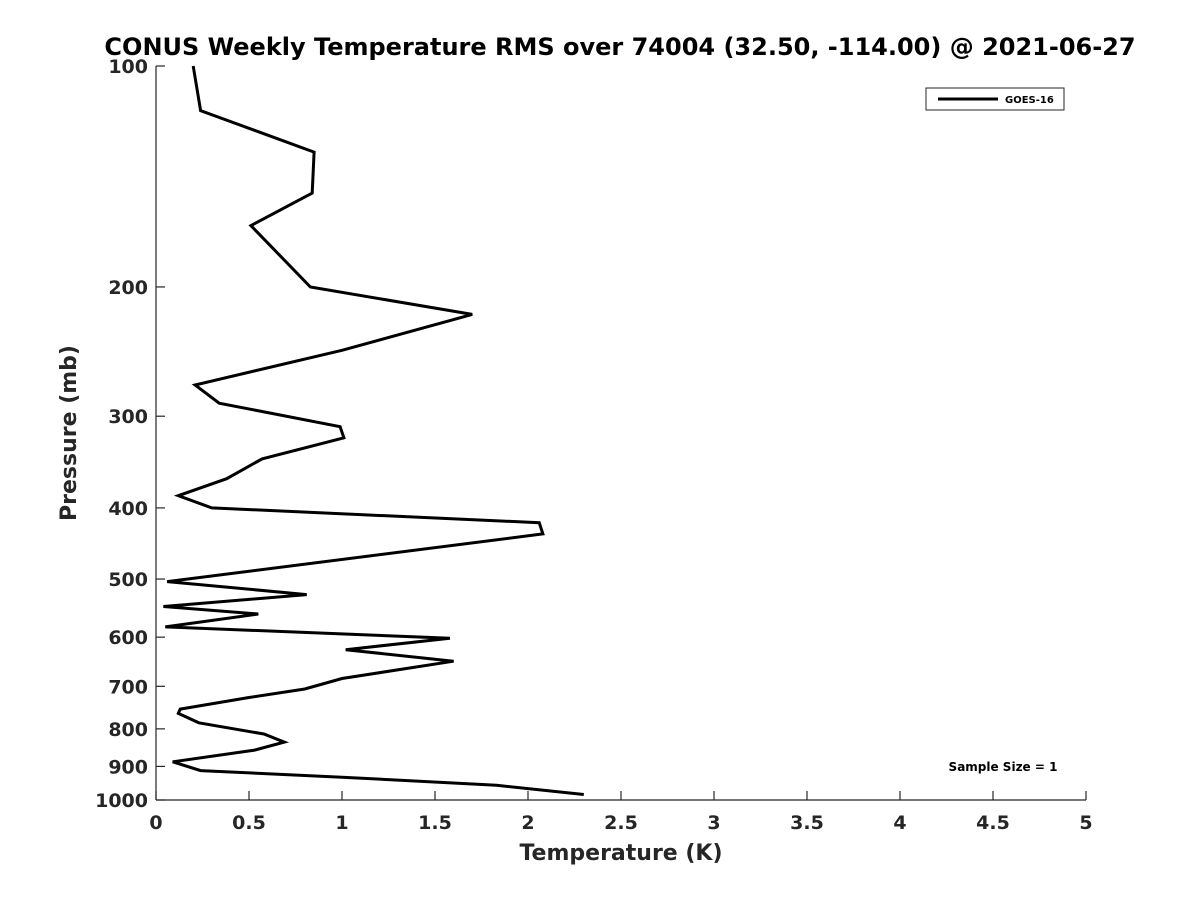  I want to click on y-tick-label: 200, so click(128, 288).